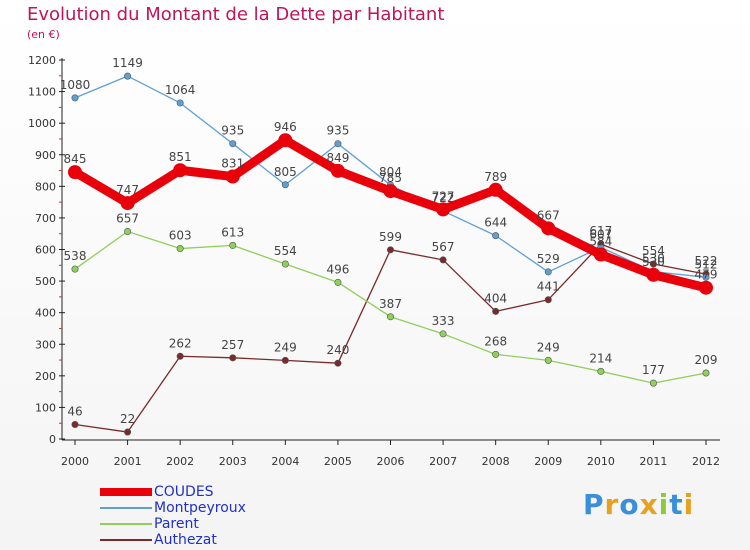  Describe the element at coordinates (495, 341) in the screenshot. I see `data-label: 268` at that location.